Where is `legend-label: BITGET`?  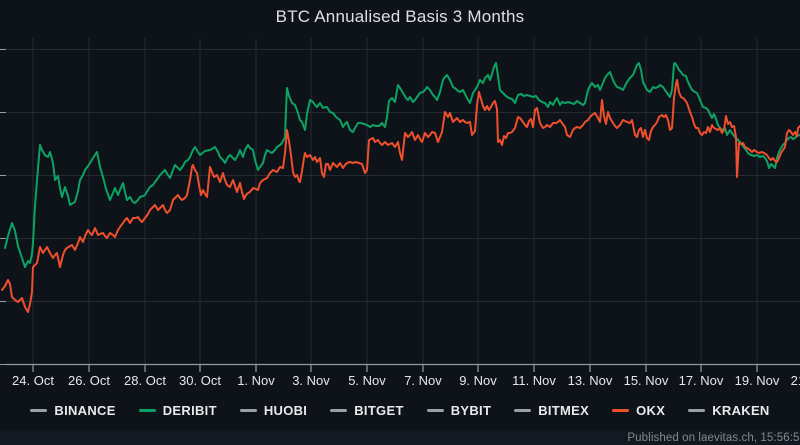 legend-label: BITGET is located at coordinates (379, 410).